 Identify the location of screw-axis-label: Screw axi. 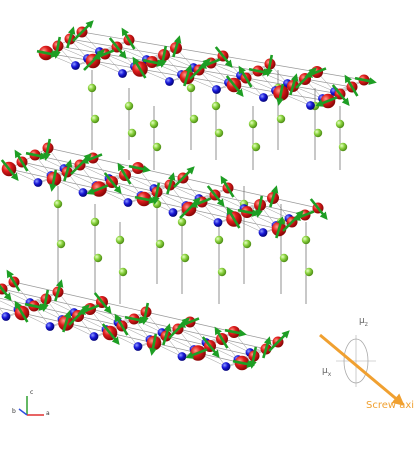
(390, 405).